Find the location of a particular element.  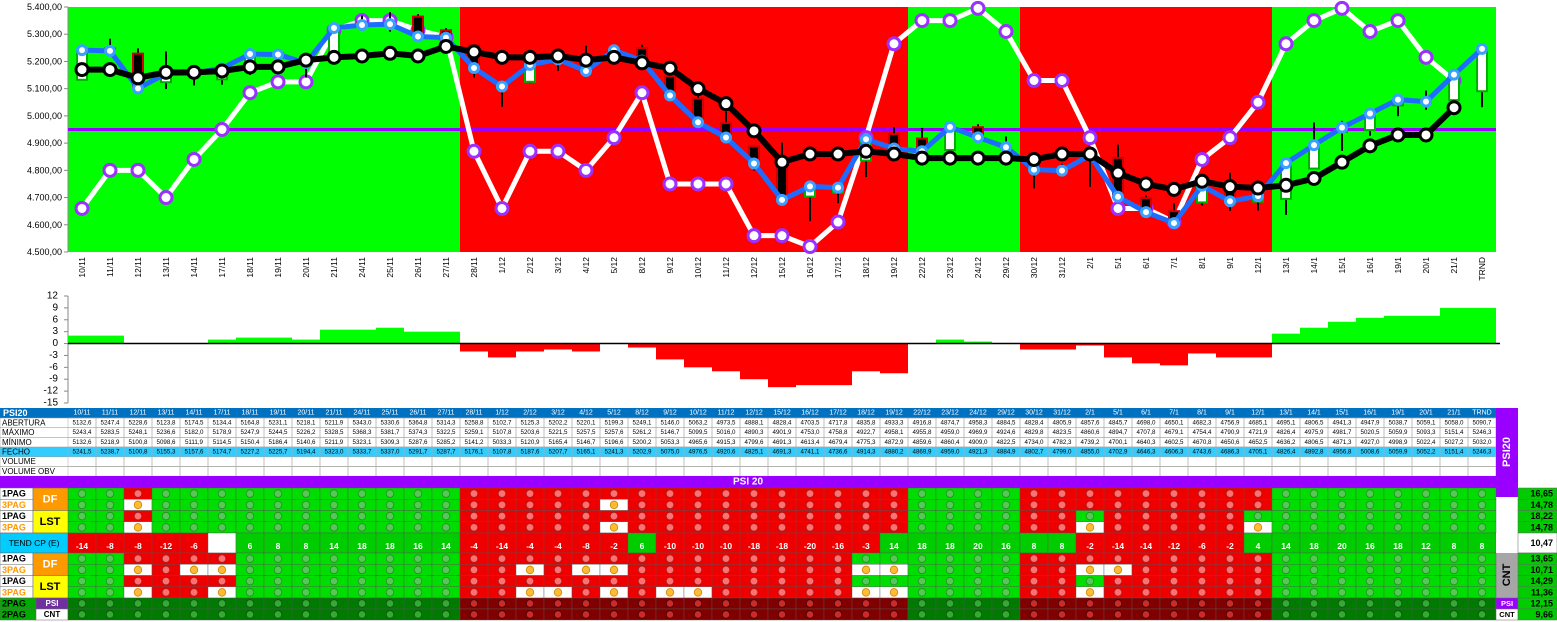

table-date: 24/11 is located at coordinates (362, 413).